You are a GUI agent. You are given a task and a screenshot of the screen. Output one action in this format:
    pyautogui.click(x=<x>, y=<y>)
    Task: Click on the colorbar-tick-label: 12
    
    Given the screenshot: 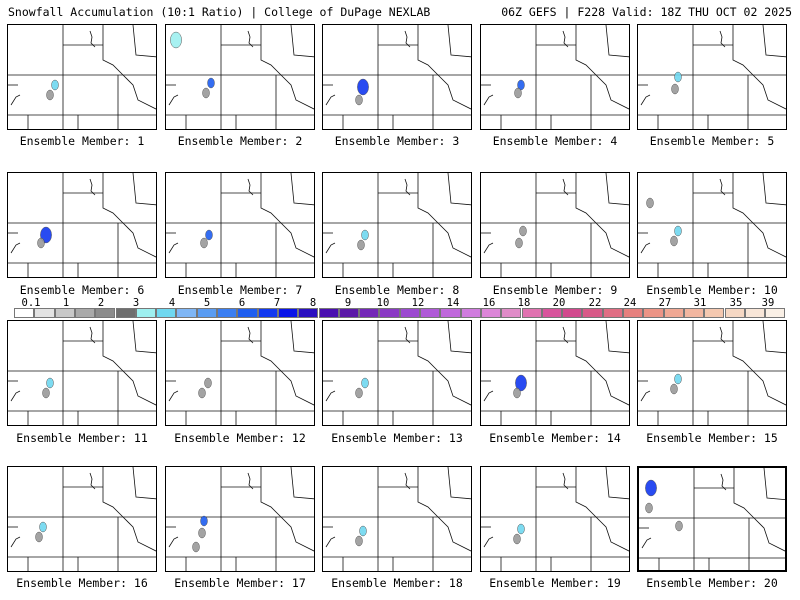 What is the action you would take?
    pyautogui.click(x=418, y=303)
    